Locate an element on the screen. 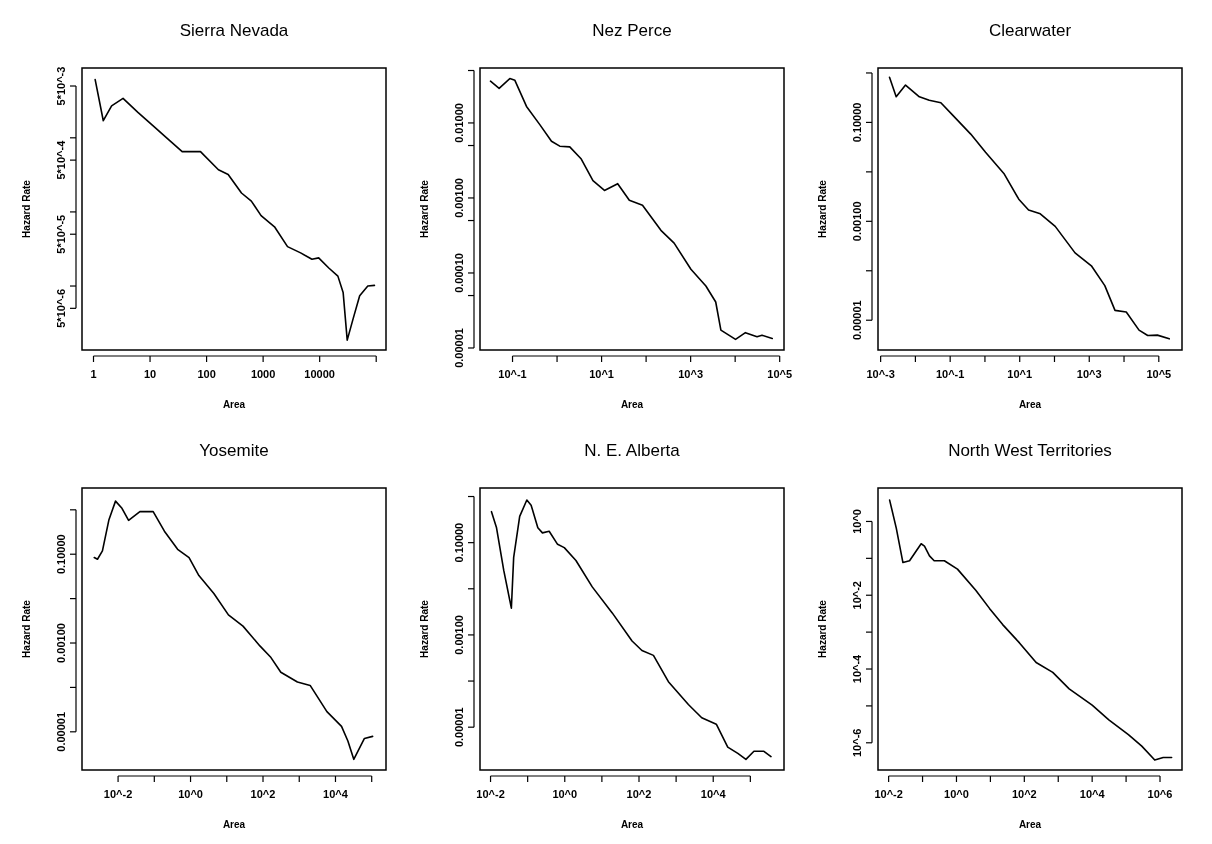  chart-title: Sierra Nevada is located at coordinates (234, 30).